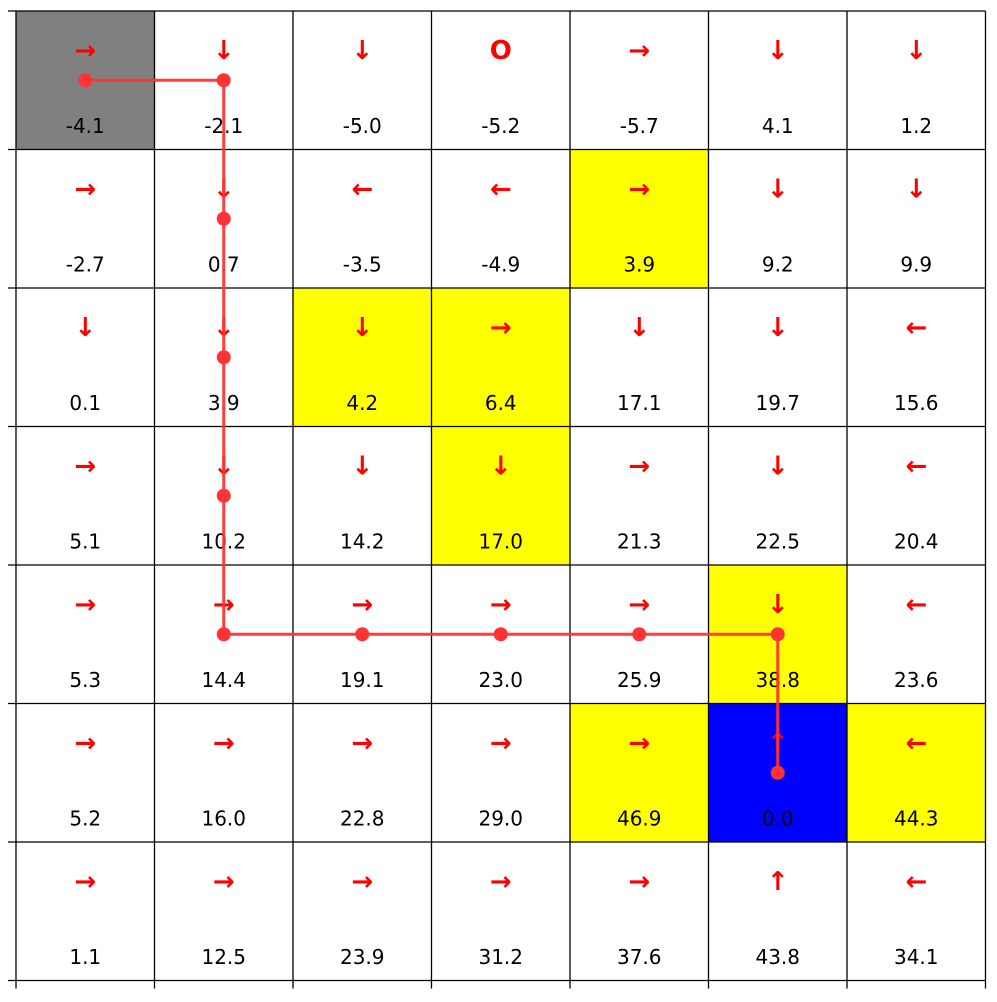  What do you see at coordinates (85, 328) in the screenshot?
I see `policy-arrow-2-0: ↓` at bounding box center [85, 328].